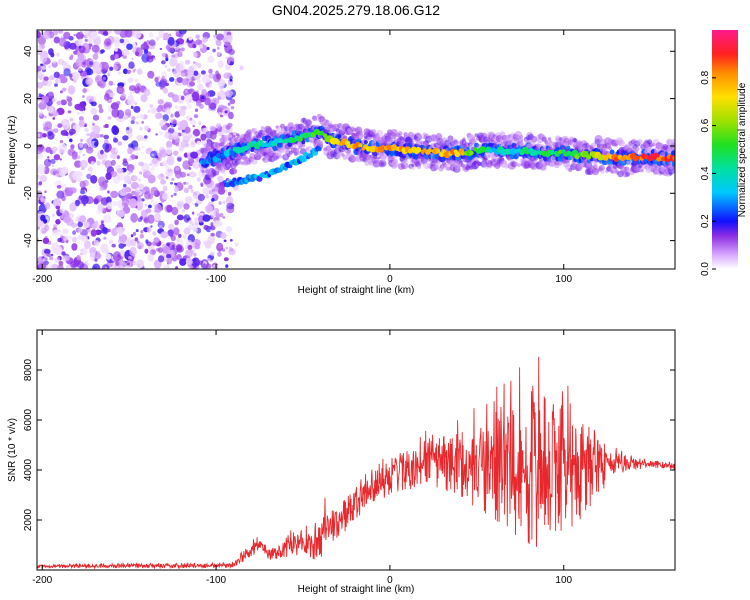 Image resolution: width=750 pixels, height=600 pixels. I want to click on ridge-core, so click(303, 142).